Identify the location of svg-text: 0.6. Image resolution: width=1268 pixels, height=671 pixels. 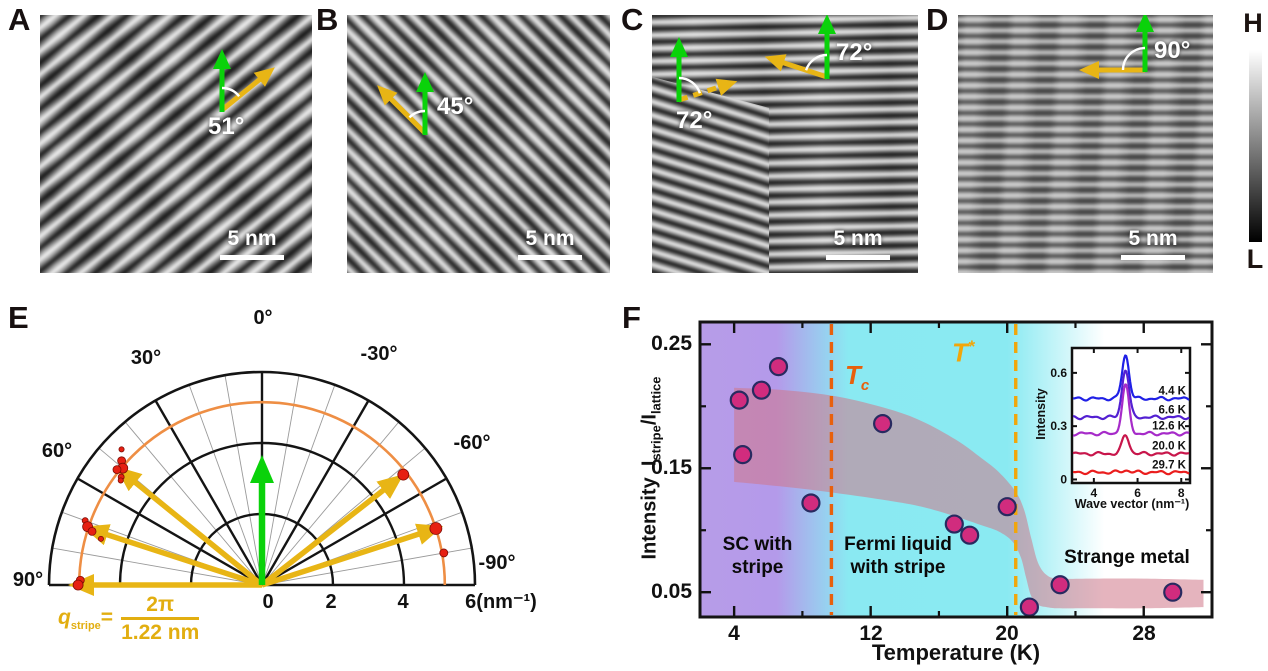
(1058, 373).